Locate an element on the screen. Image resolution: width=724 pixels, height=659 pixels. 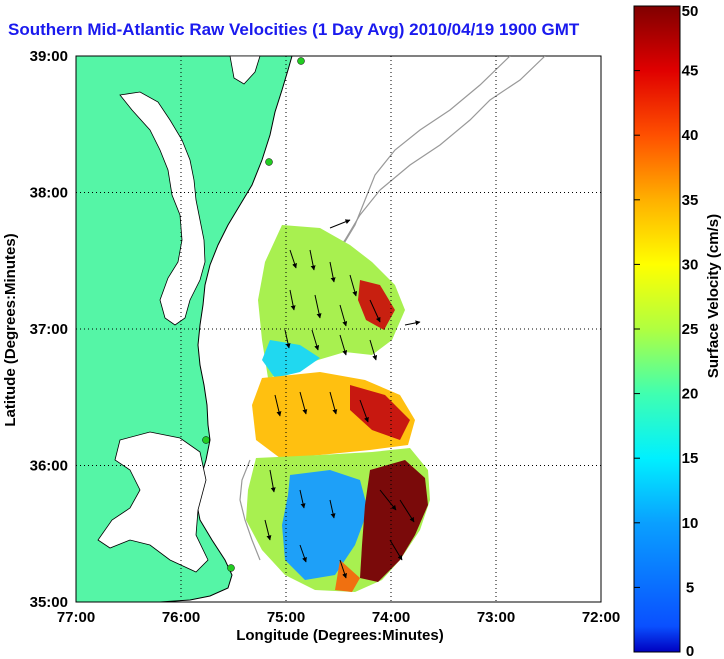
colorbar-tick-label: 50 is located at coordinates (690, 11).